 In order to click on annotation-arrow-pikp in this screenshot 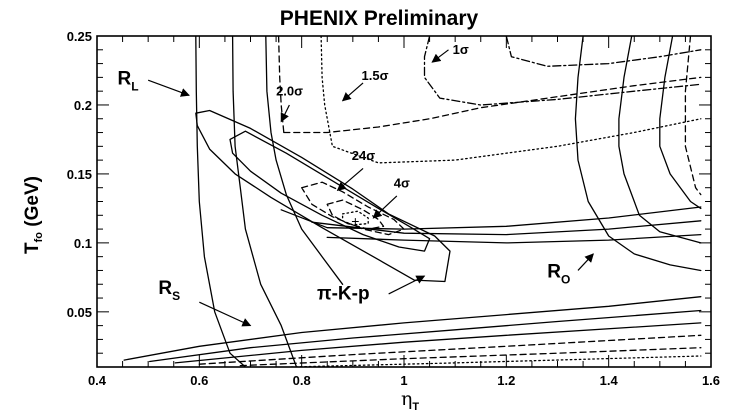, I will do `click(407, 285)`.